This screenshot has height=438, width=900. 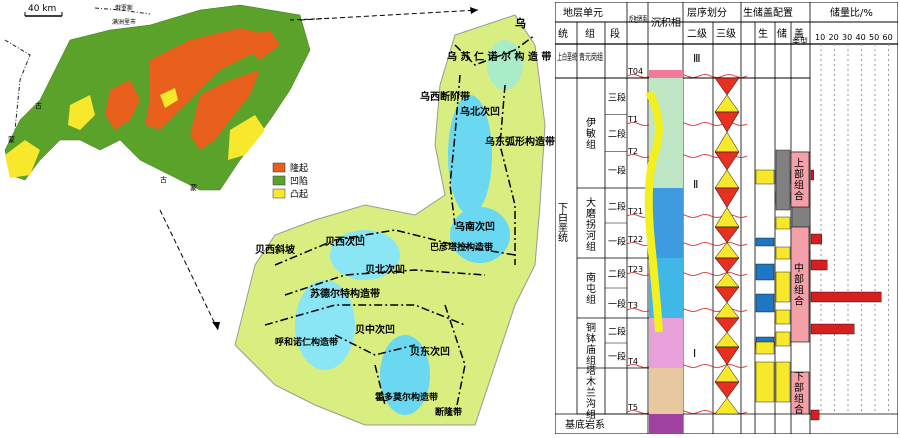 What do you see at coordinates (585, 424) in the screenshot?
I see `basement-label: 基底岩系` at bounding box center [585, 424].